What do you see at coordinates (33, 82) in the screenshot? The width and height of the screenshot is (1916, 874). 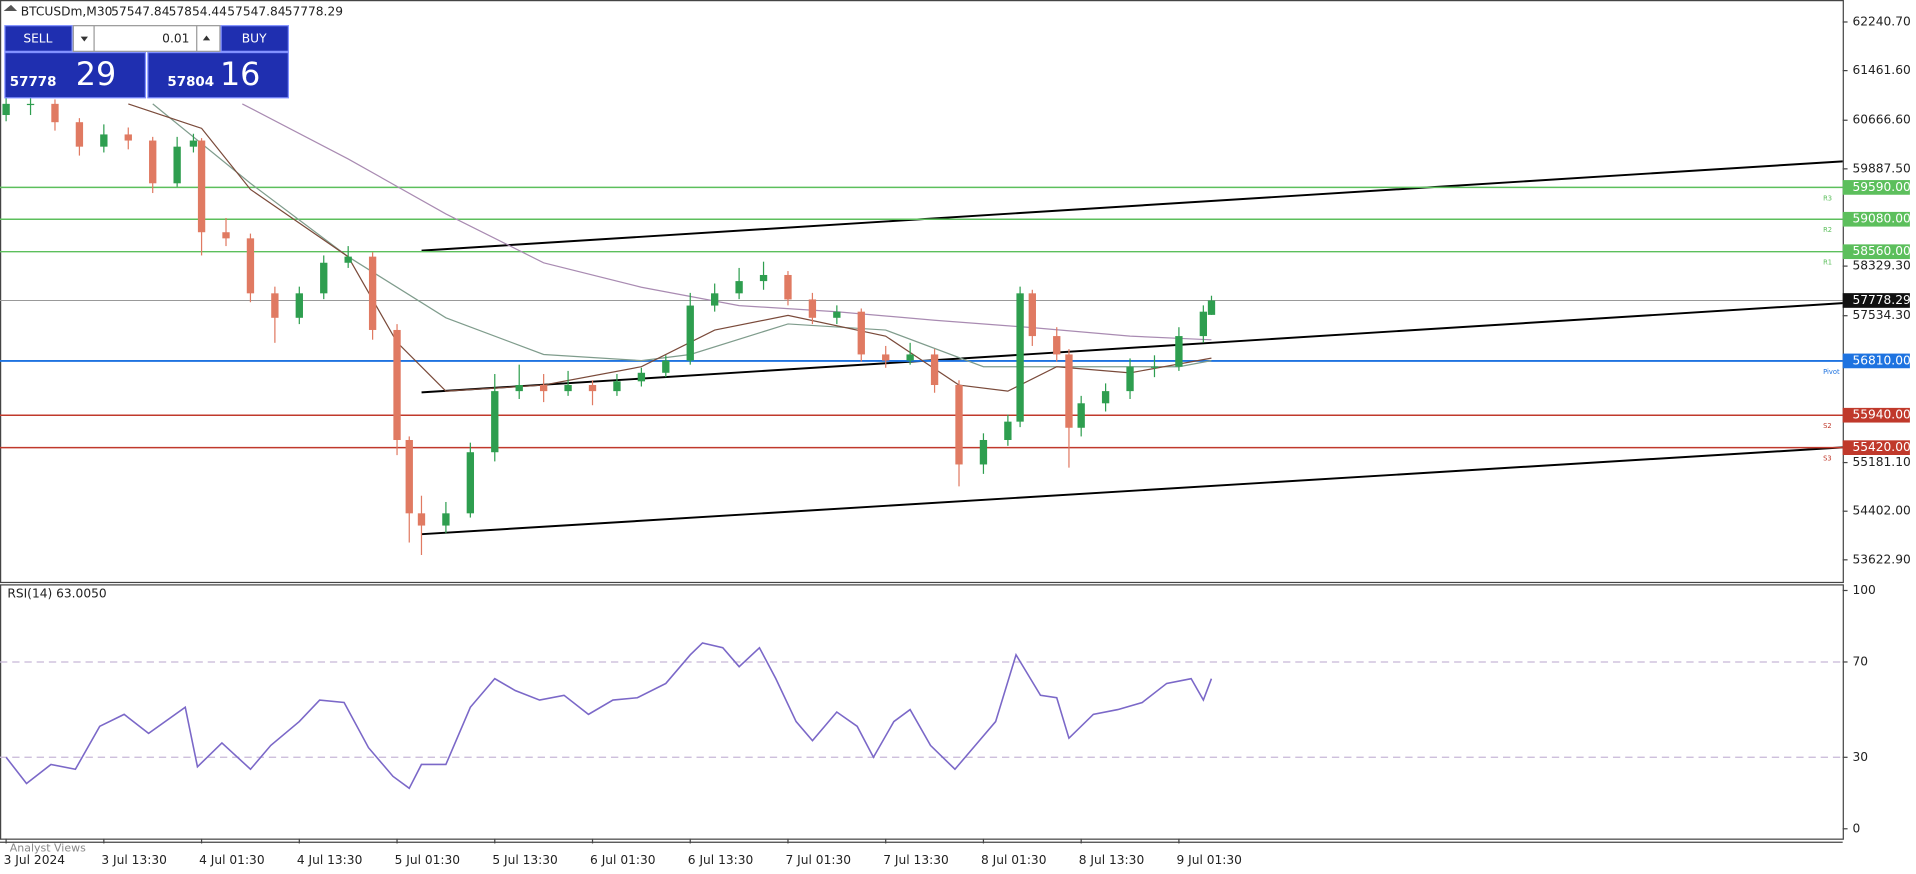 I see `bid-main: 57778` at bounding box center [33, 82].